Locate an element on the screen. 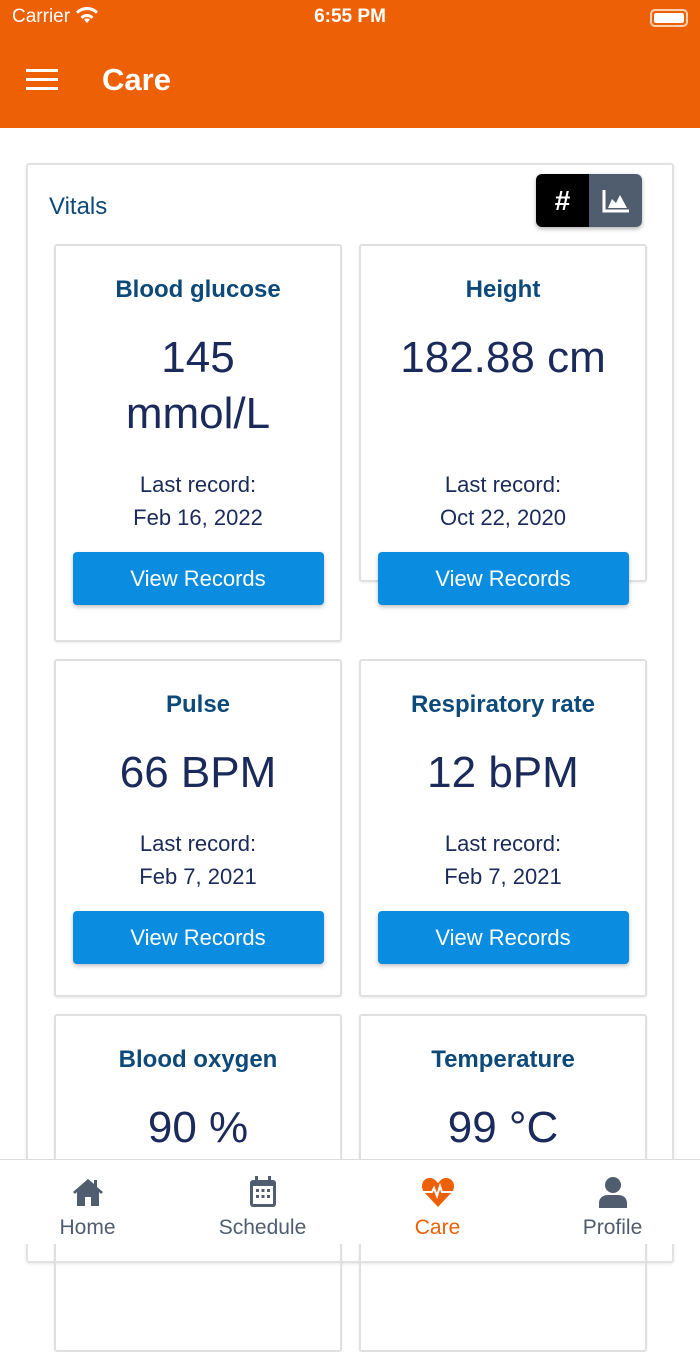 Image resolution: width=700 pixels, height=1352 pixels. vital-value: 12 bPM is located at coordinates (503, 772).